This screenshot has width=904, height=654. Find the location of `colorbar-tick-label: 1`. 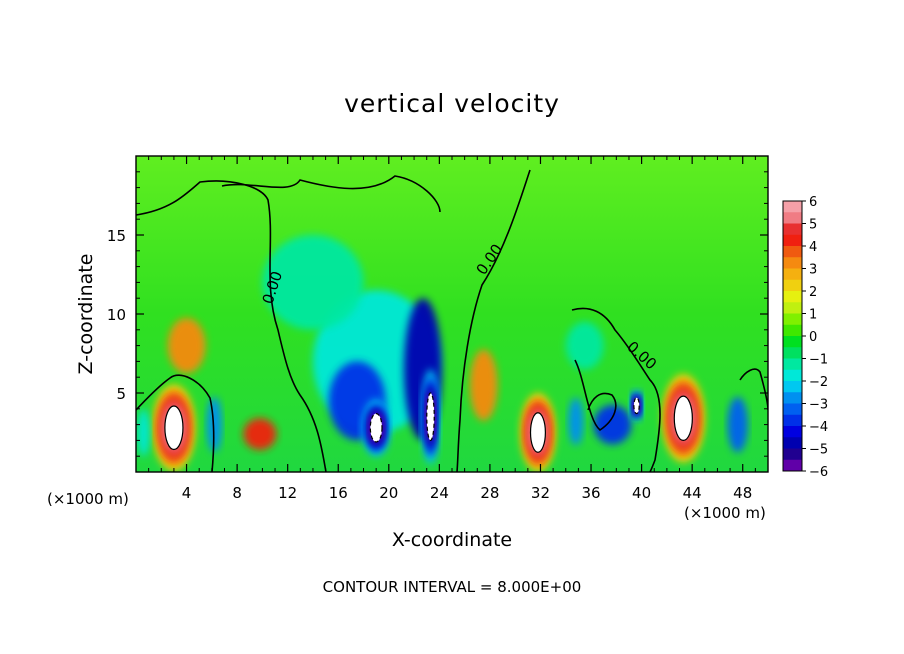

colorbar-tick-label: 1 is located at coordinates (813, 315).